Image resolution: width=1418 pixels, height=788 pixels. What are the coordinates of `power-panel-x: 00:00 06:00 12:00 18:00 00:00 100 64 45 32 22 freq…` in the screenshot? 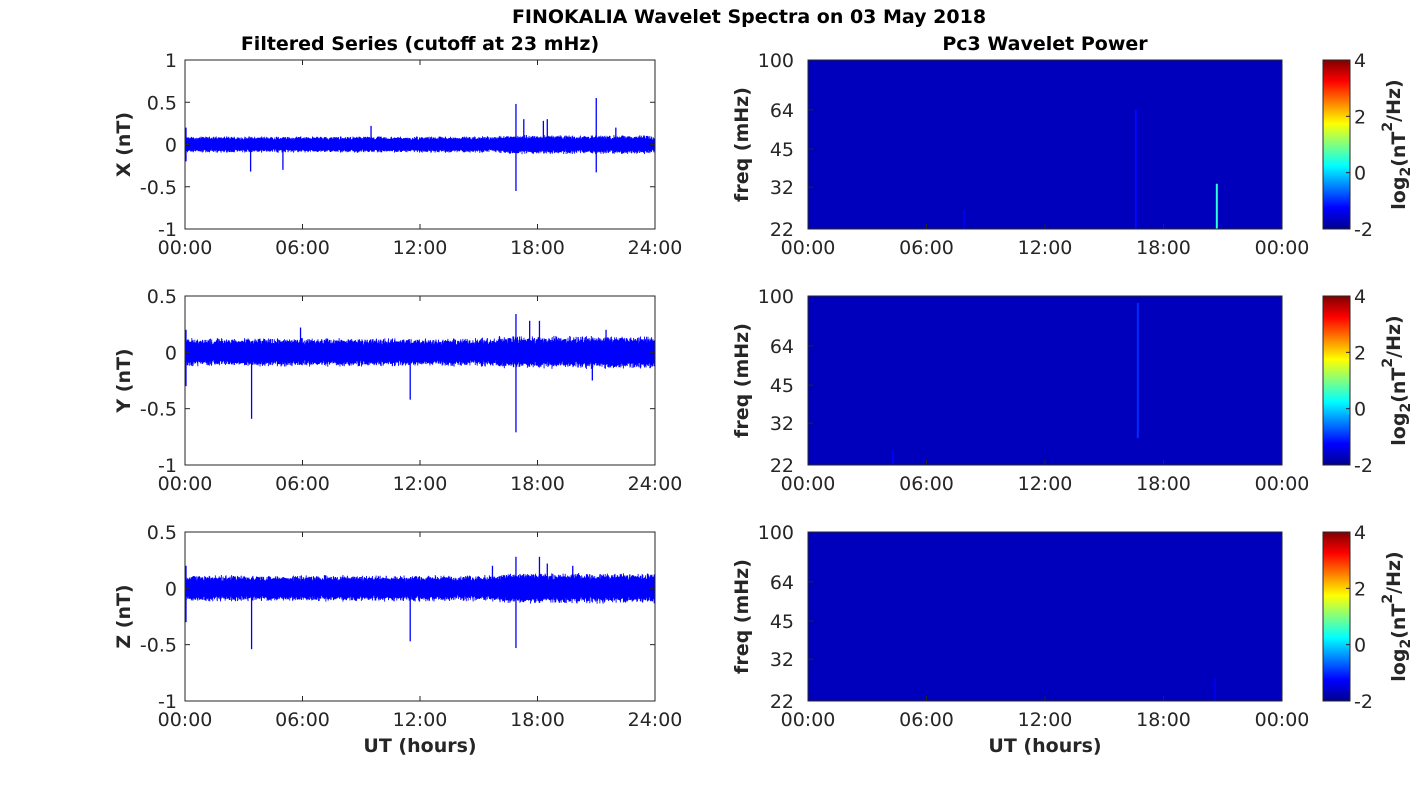 It's located at (1072, 154).